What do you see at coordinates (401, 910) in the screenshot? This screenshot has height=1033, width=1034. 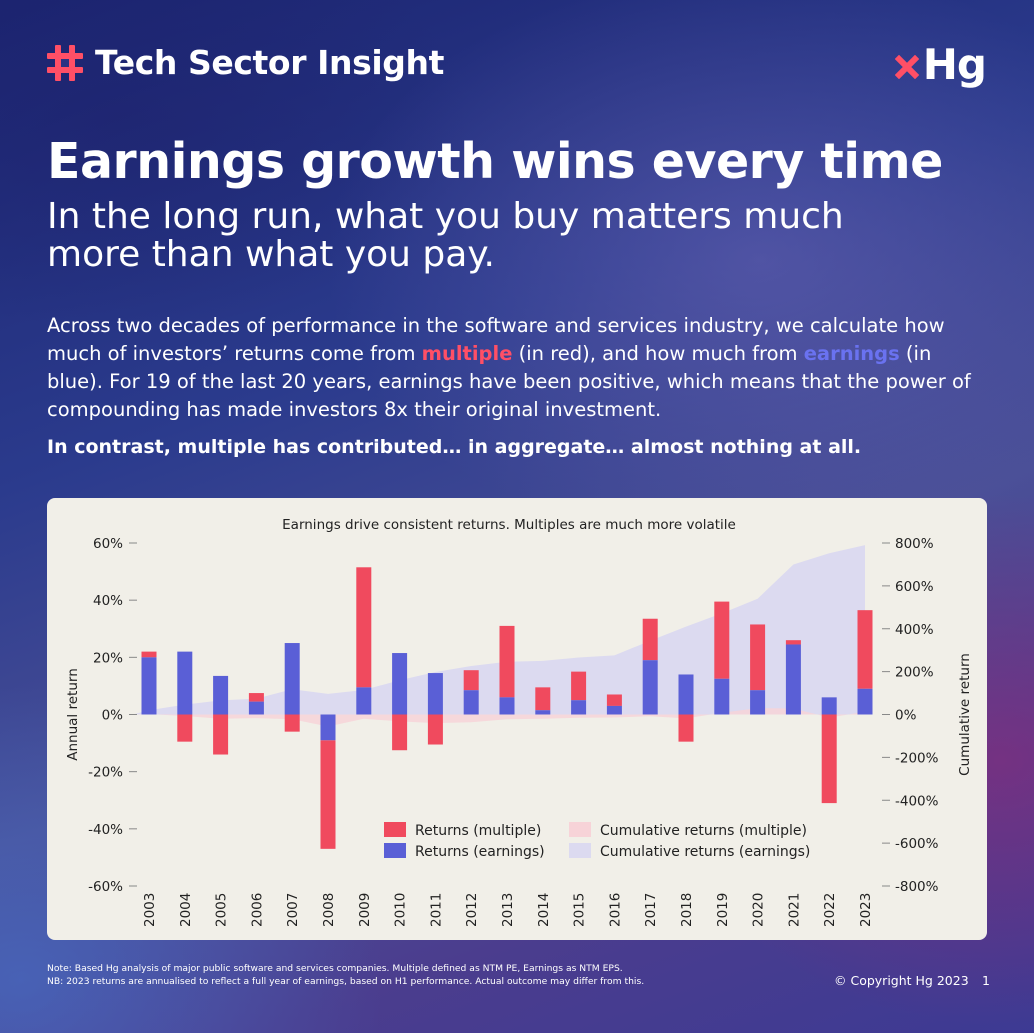 I see `x-tick-label-2010: 2010` at bounding box center [401, 910].